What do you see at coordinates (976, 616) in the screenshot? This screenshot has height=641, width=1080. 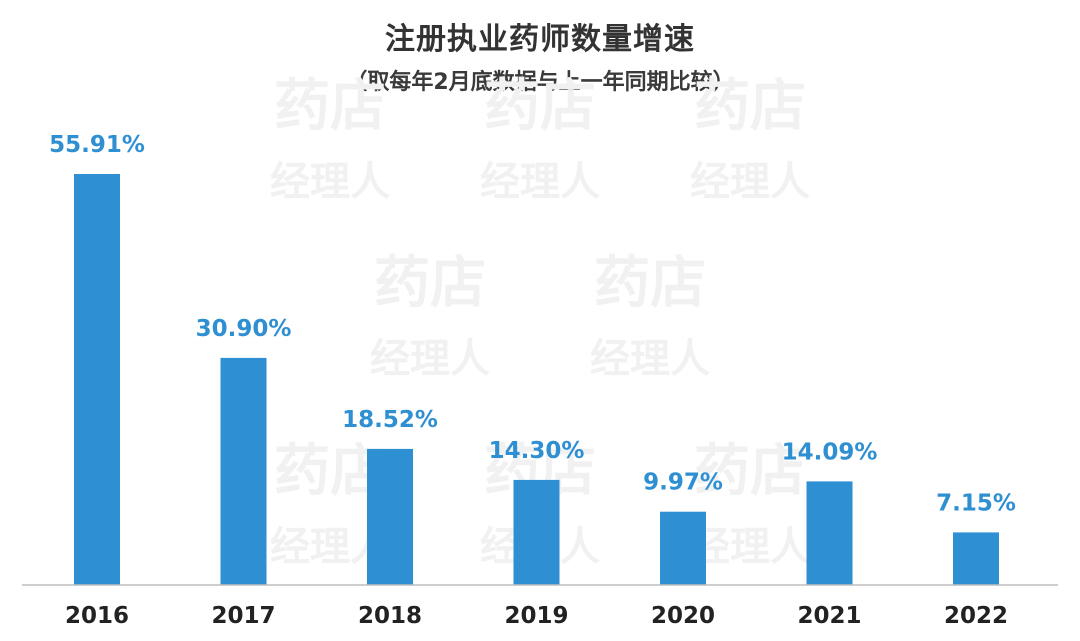 I see `x-tick-label-2022: 2022` at bounding box center [976, 616].